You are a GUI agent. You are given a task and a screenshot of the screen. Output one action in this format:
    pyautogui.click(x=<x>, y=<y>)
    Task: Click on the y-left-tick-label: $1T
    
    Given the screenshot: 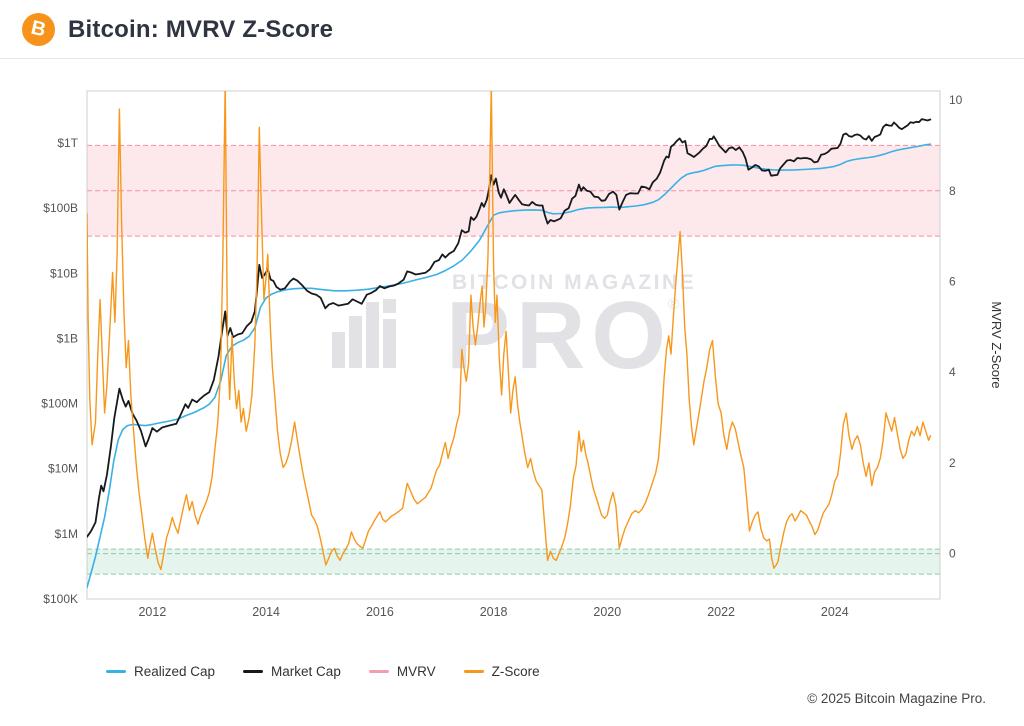 What is the action you would take?
    pyautogui.click(x=67, y=143)
    